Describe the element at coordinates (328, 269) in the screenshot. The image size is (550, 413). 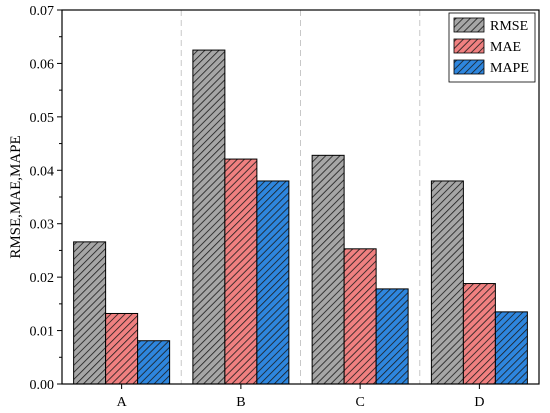
I see `bar-rmse-c` at that location.